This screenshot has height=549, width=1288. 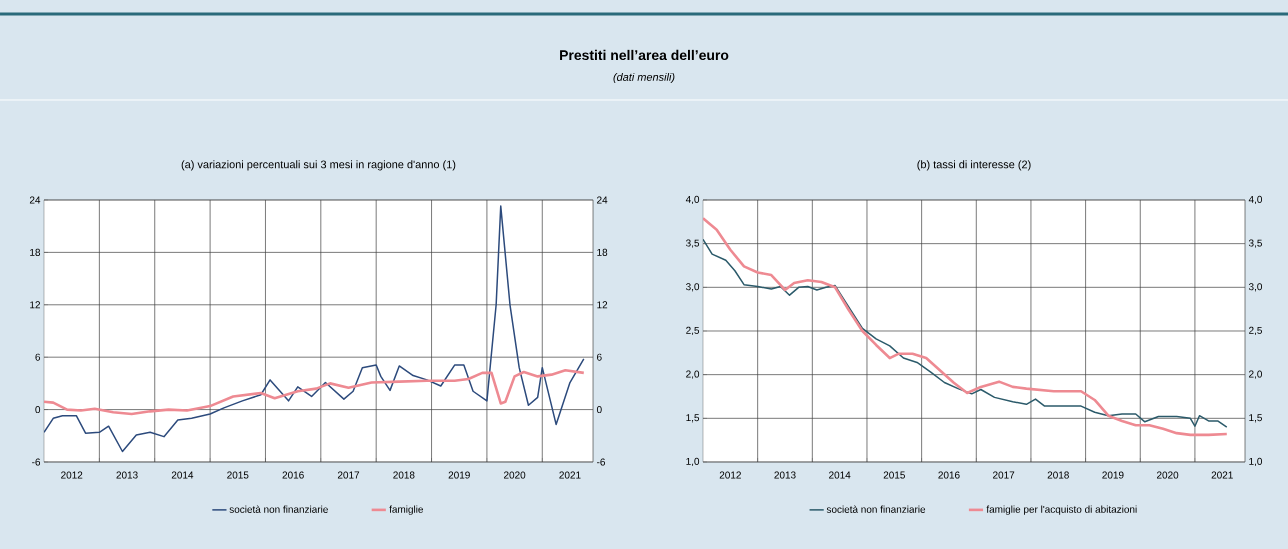 What do you see at coordinates (693, 287) in the screenshot?
I see `y-tick-label: 3,0` at bounding box center [693, 287].